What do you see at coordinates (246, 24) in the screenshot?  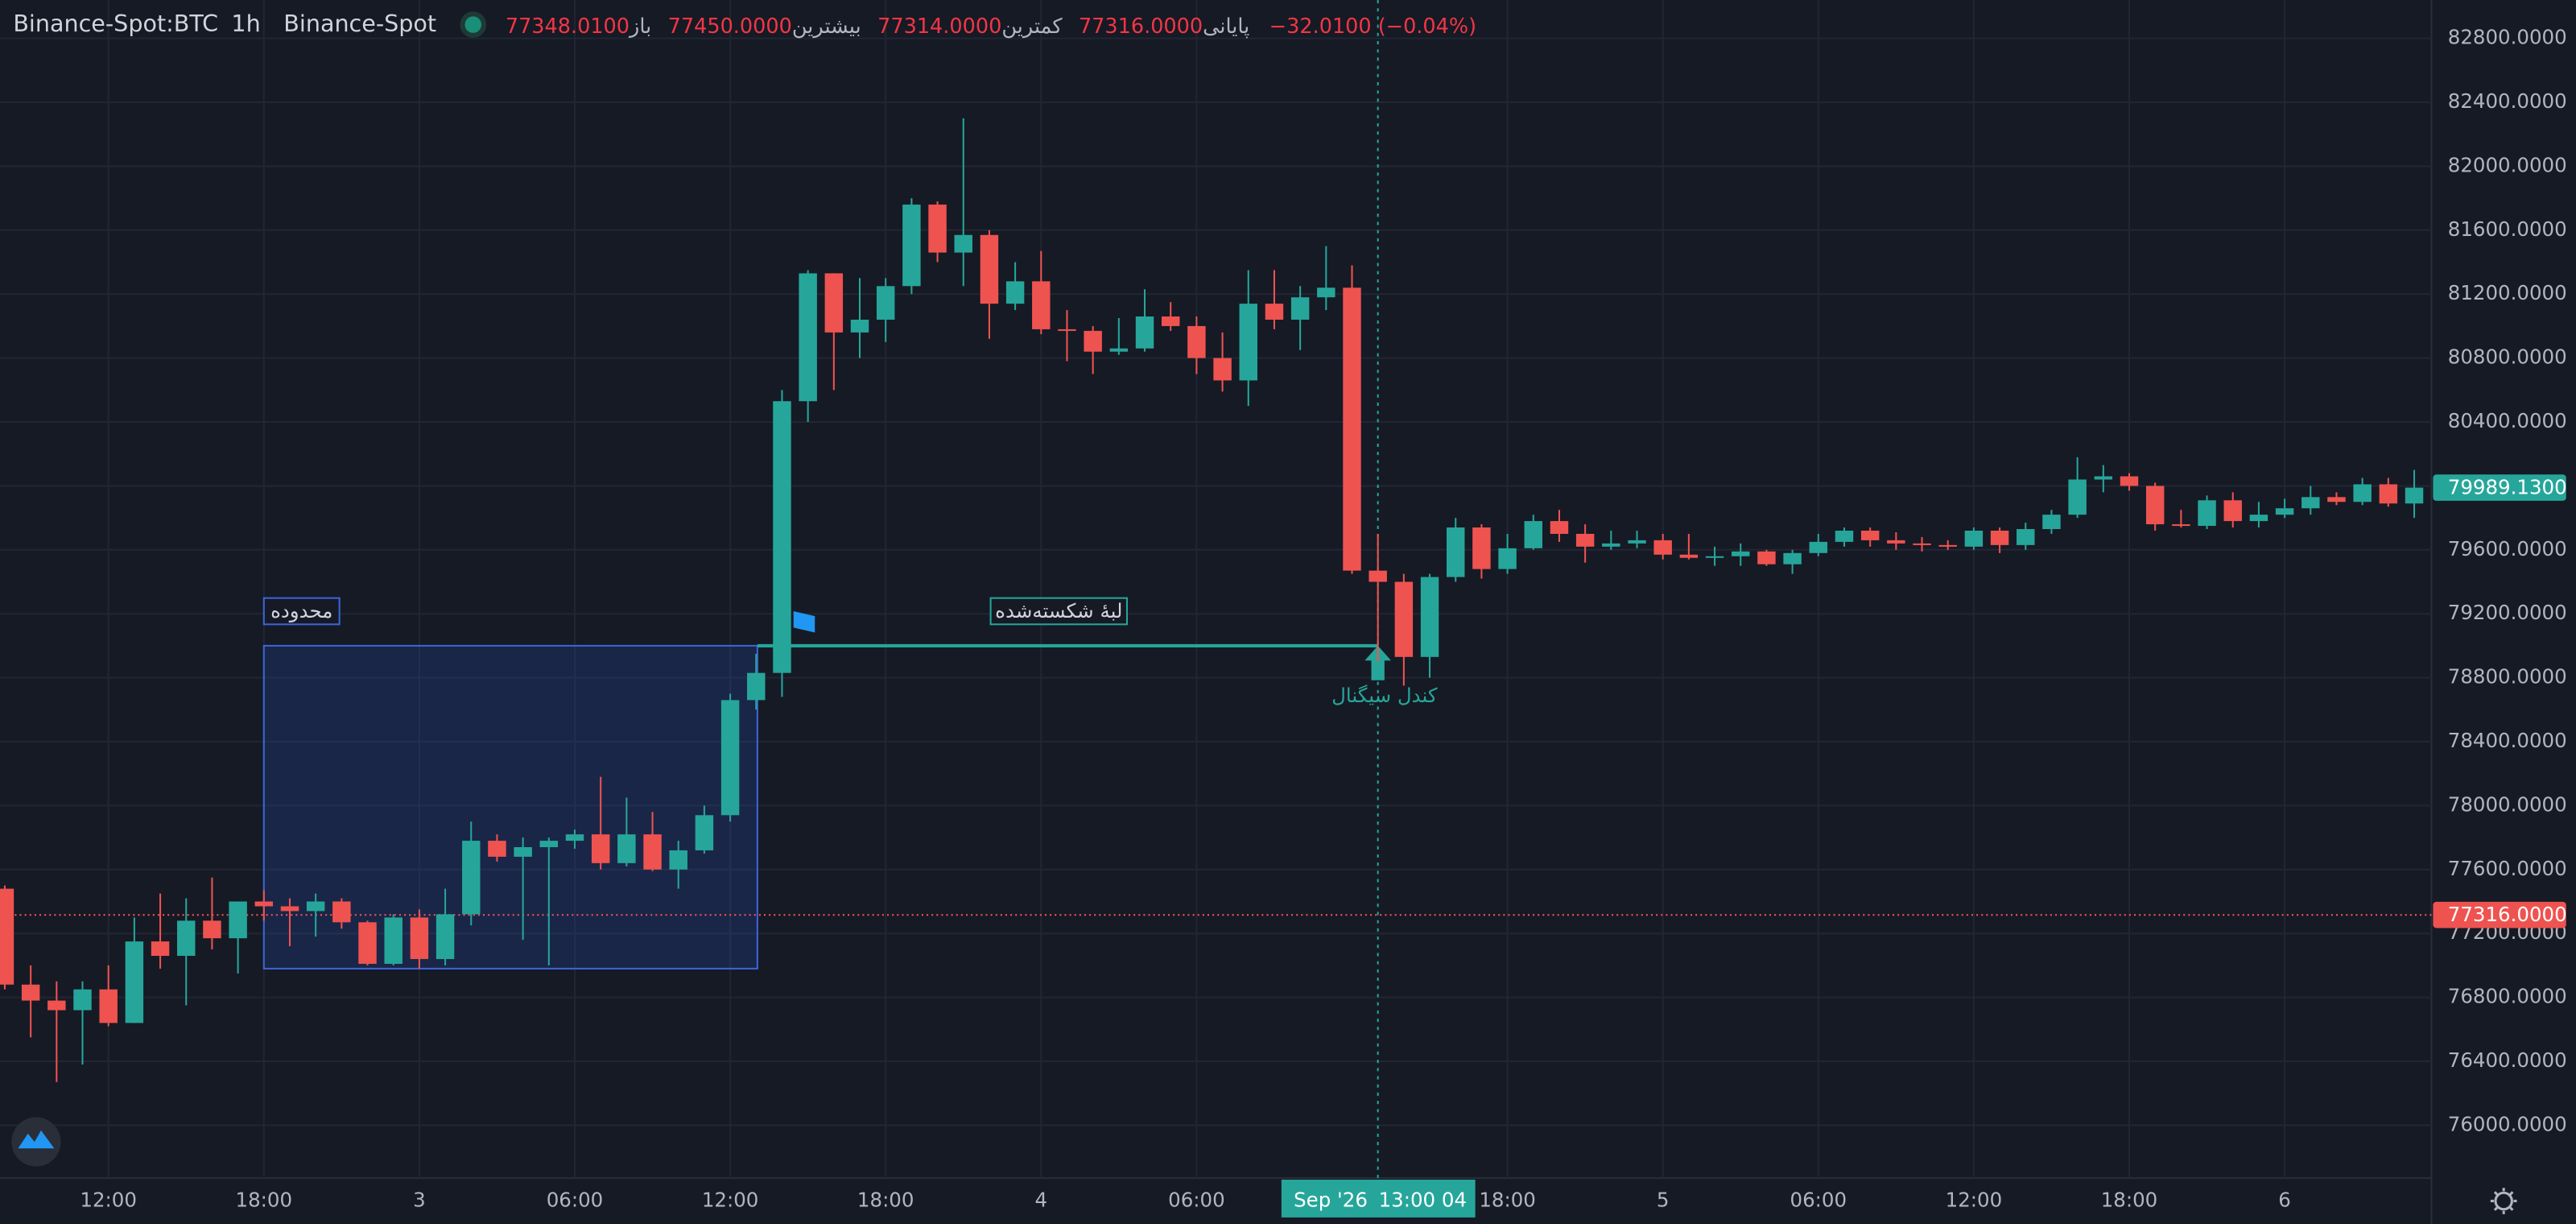 I see `interval: 1h` at bounding box center [246, 24].